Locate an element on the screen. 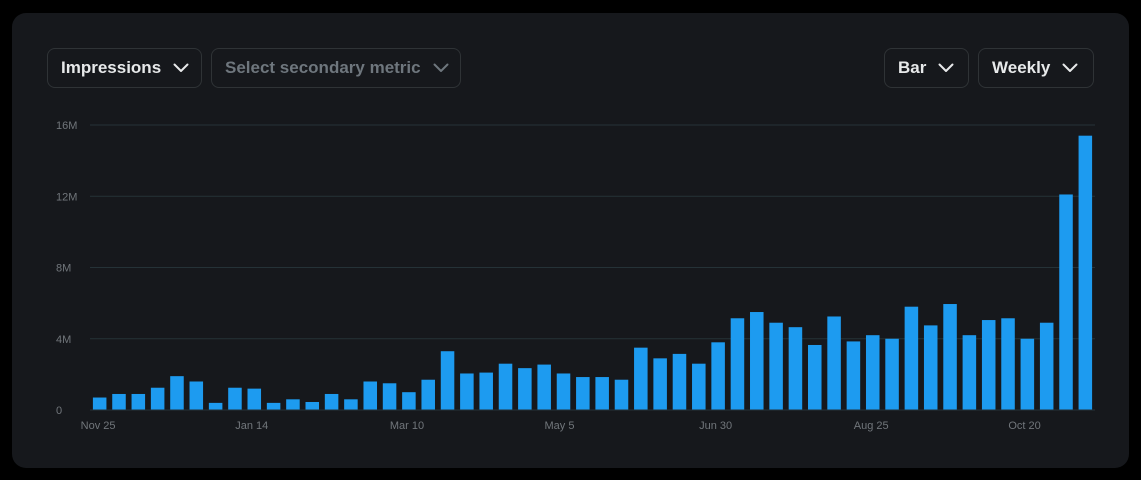  y-tick-label: 4M is located at coordinates (63, 340).